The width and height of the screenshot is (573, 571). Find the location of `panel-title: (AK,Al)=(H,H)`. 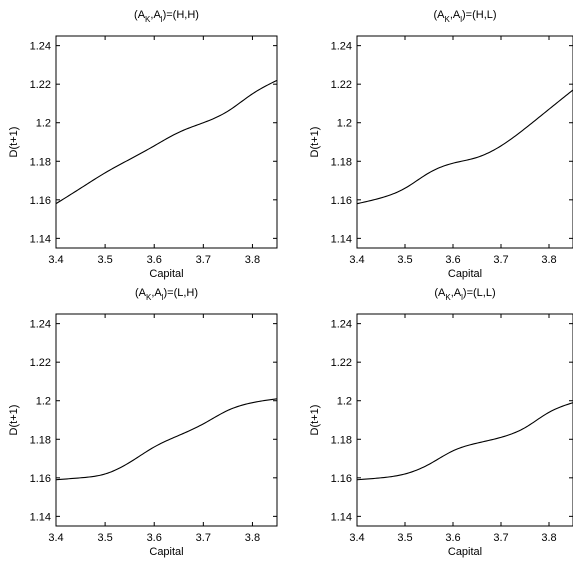

panel-title: (AK,Al)=(H,H) is located at coordinates (166, 16).